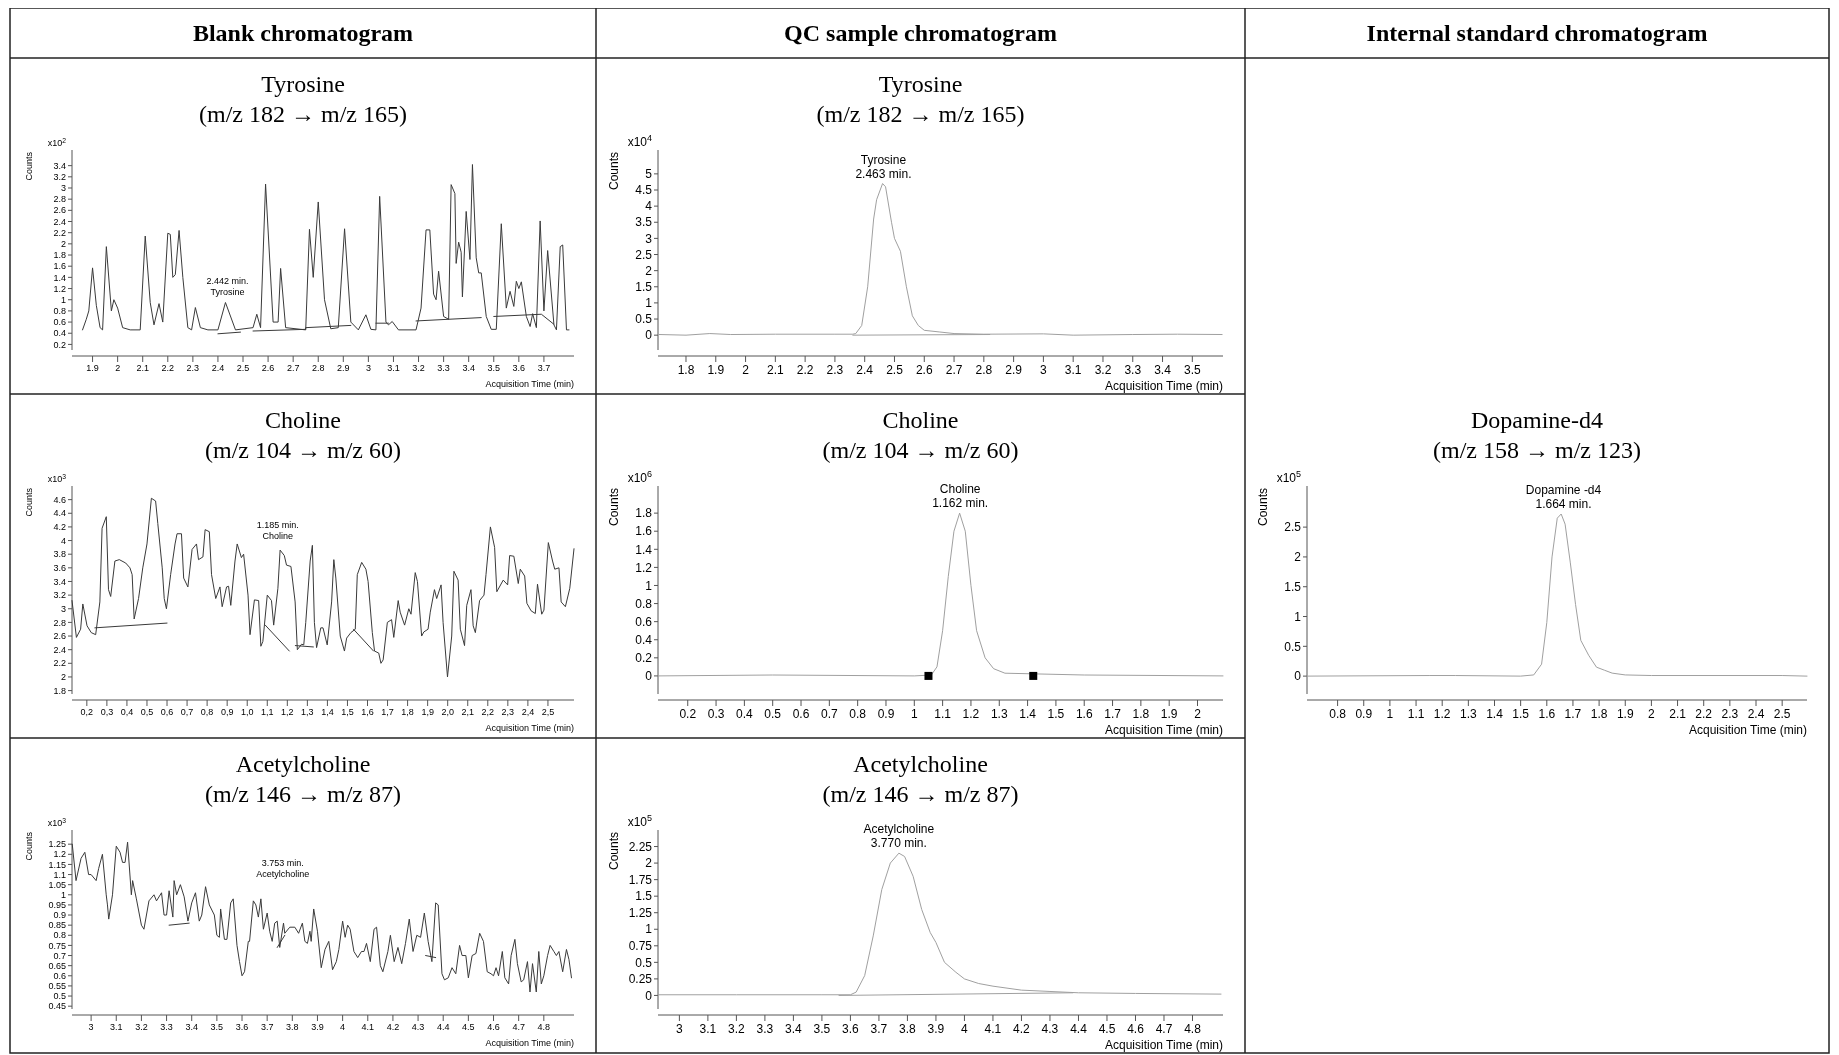  Describe the element at coordinates (908, 1029) in the screenshot. I see `x-tick-label: 3.8` at that location.